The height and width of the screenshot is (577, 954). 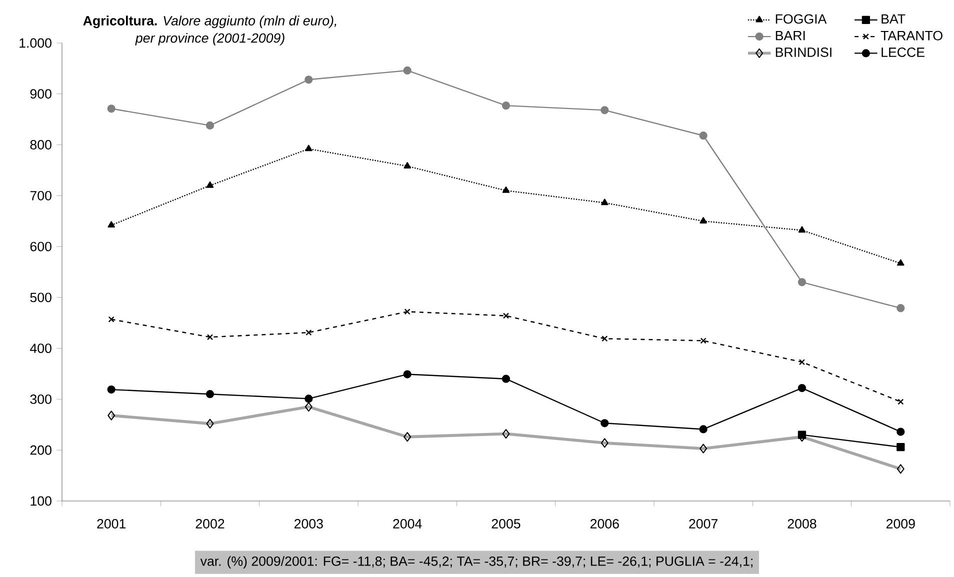 What do you see at coordinates (604, 523) in the screenshot?
I see `x-tick-label: 2006` at bounding box center [604, 523].